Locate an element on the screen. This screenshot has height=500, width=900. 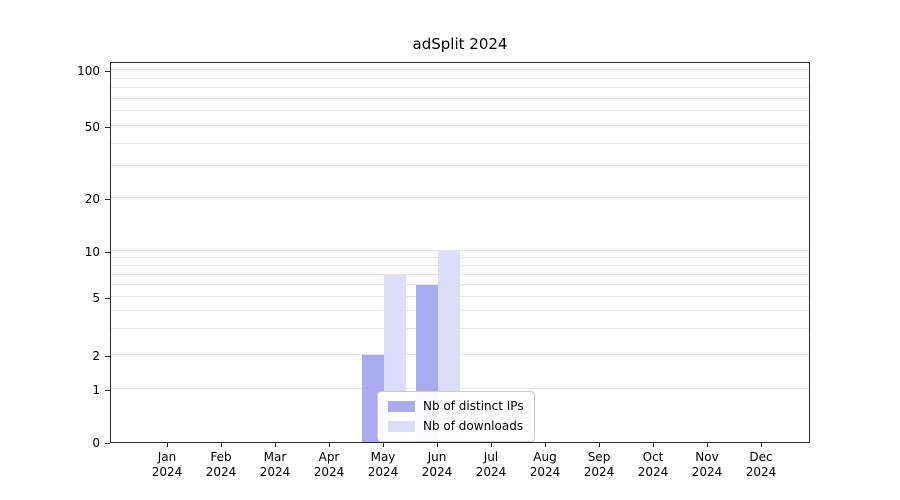
x-tick-label: Sep 2024 is located at coordinates (599, 465).